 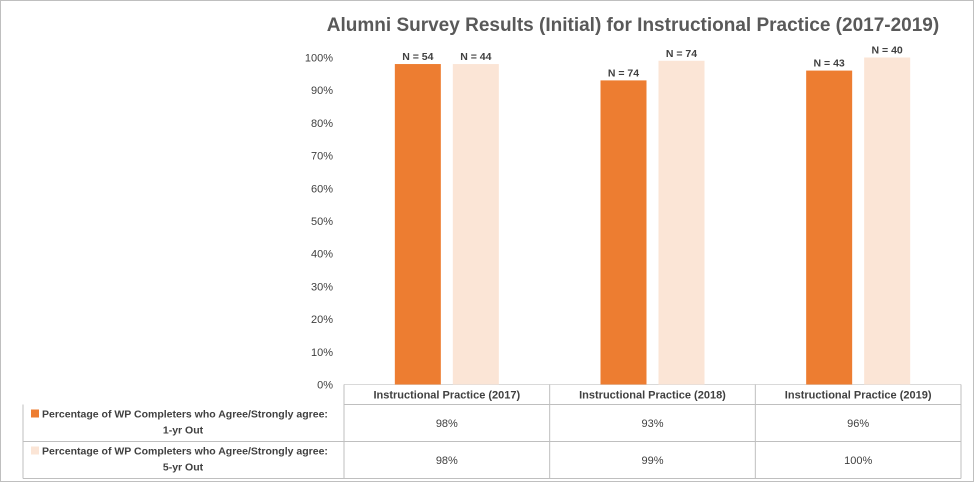 What do you see at coordinates (447, 424) in the screenshot?
I see `table-cell-series1-1: 98%` at bounding box center [447, 424].